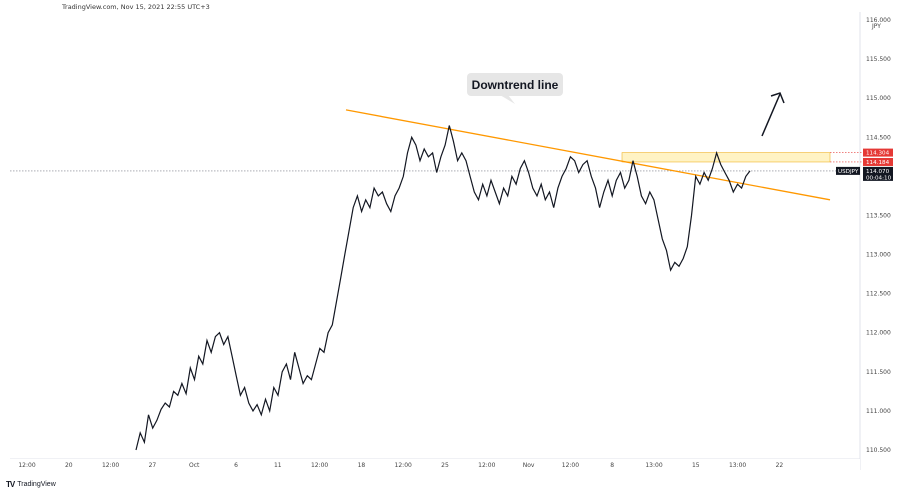  I want to click on price-tag-countdown: 00:04:10, so click(879, 178).